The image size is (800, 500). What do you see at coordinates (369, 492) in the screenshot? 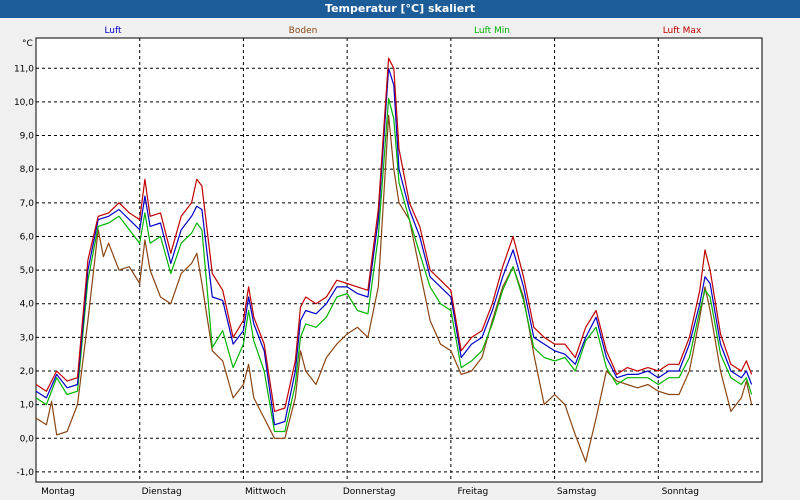
I see `x-tick-day: Donnerstag` at bounding box center [369, 492].